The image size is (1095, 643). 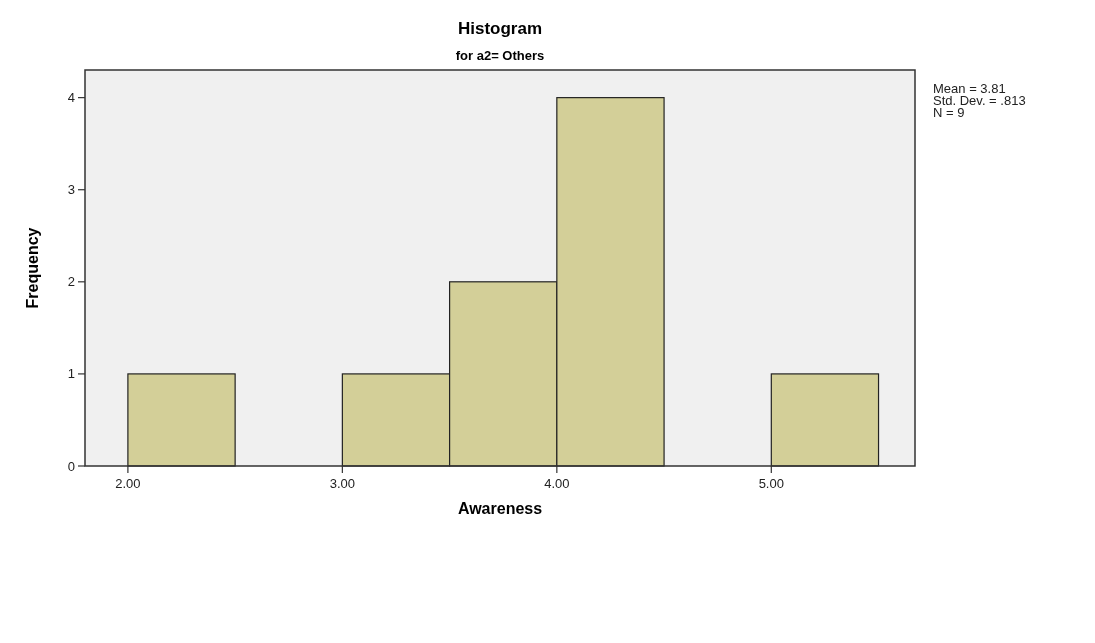 What do you see at coordinates (71, 374) in the screenshot?
I see `y-tick-label: 1` at bounding box center [71, 374].